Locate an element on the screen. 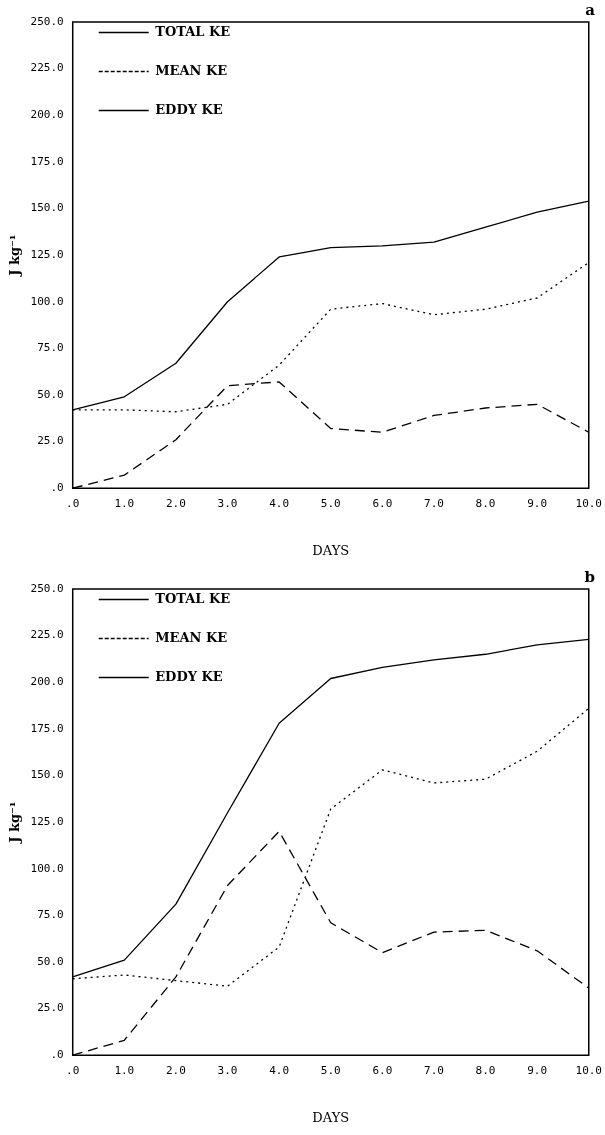  chart-title: a is located at coordinates (590, 9).